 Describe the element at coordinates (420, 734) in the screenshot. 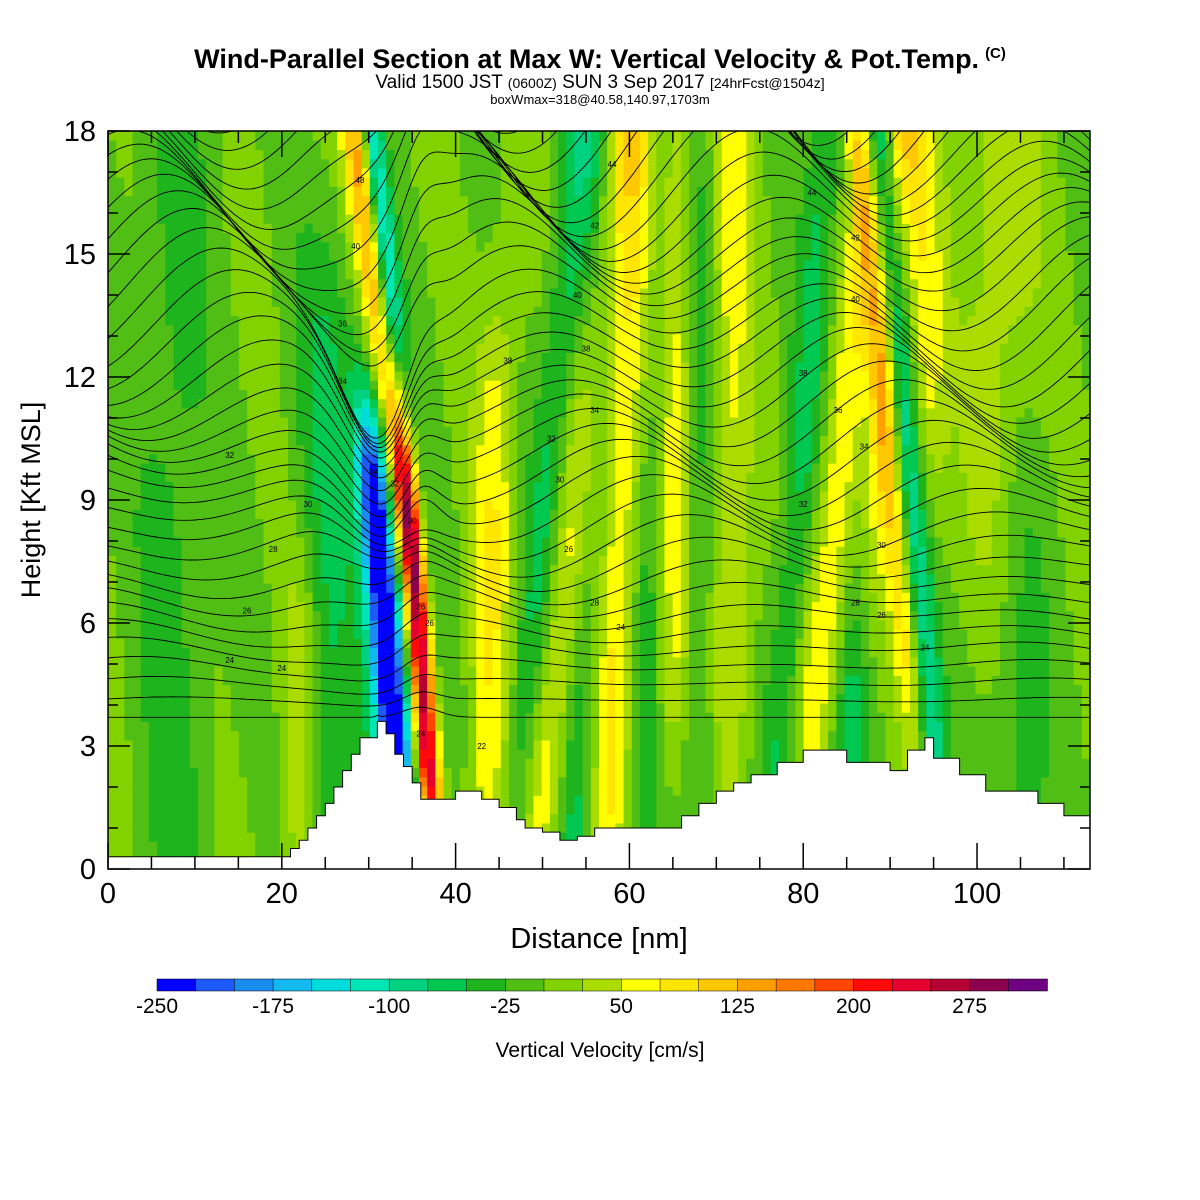

I see `isentrope-label: 24` at that location.